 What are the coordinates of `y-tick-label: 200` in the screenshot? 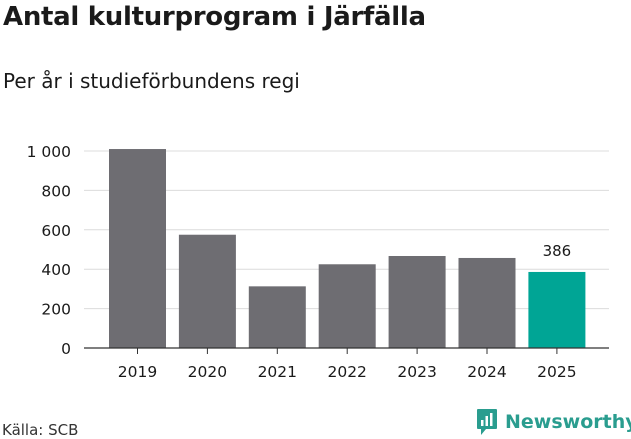 It's located at (56, 310).